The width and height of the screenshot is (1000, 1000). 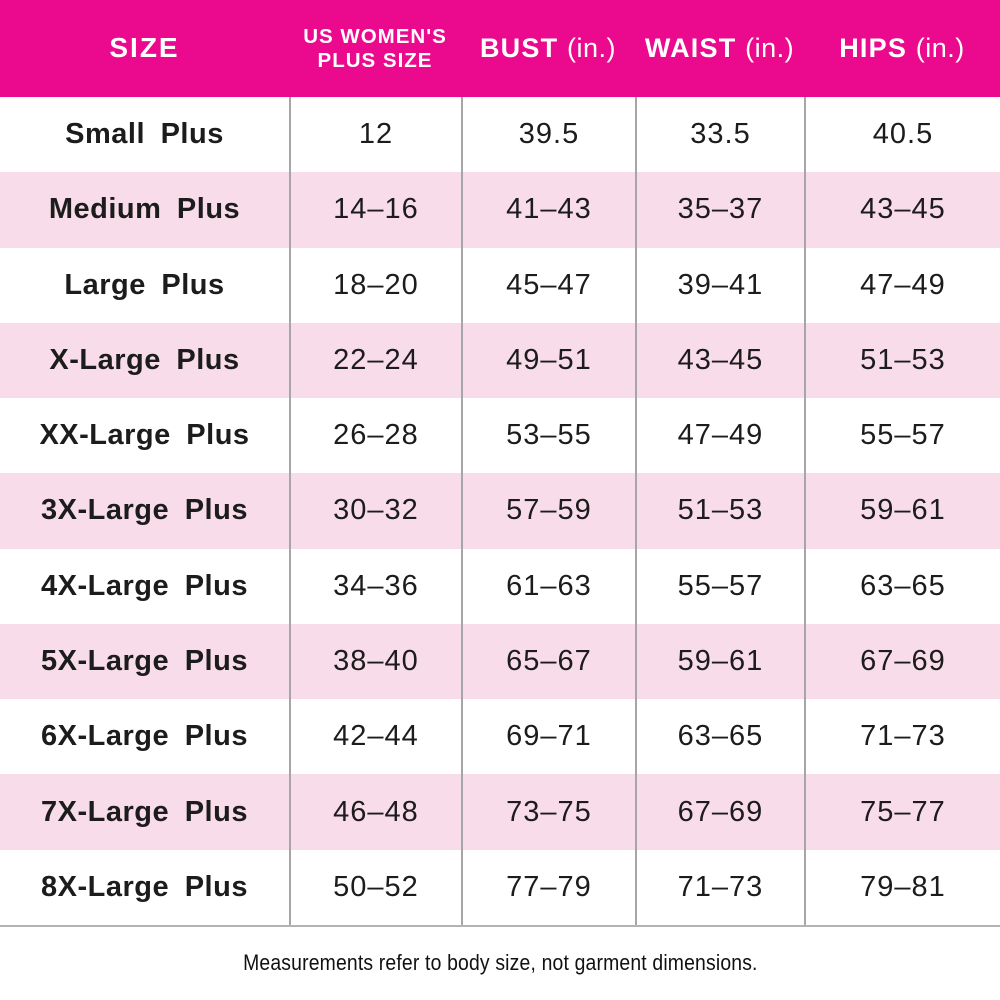 What do you see at coordinates (902, 812) in the screenshot?
I see `hips-cell: 75–77` at bounding box center [902, 812].